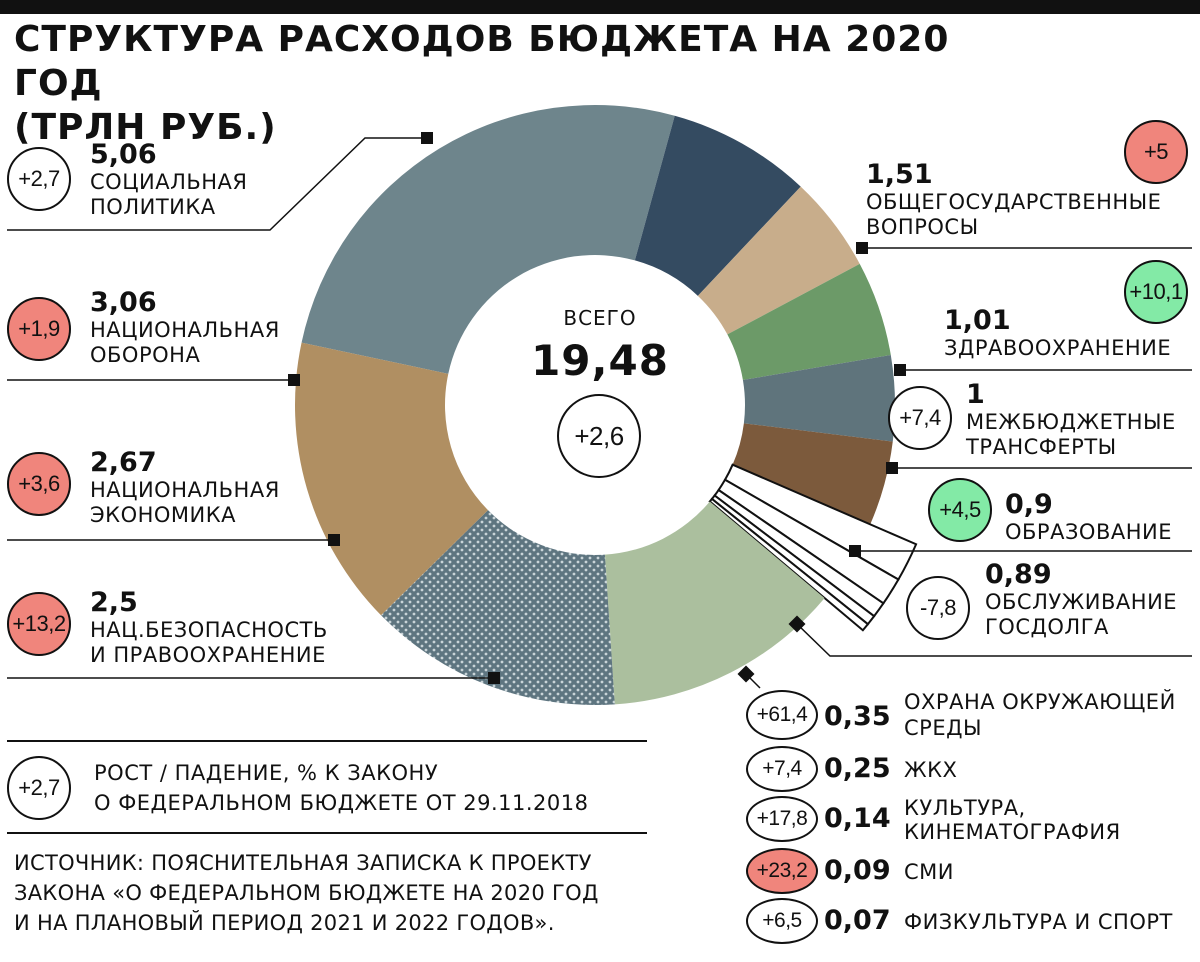 This screenshot has width=1200, height=962. I want to click on leader-line-debt, so click(994, 640).